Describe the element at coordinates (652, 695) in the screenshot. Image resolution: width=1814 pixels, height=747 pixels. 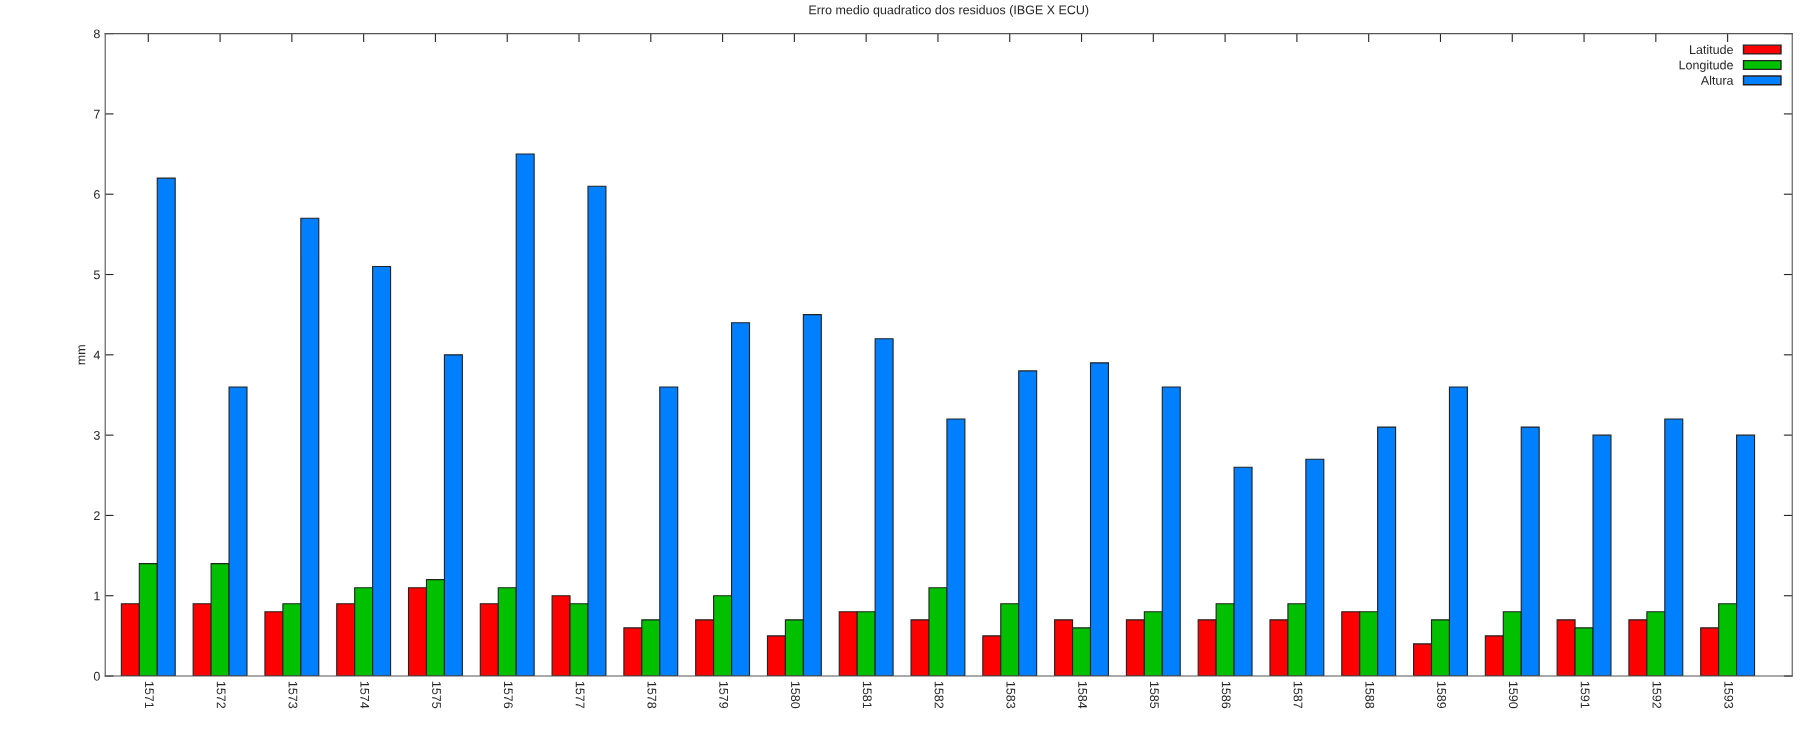
I see `x-tick-label: 1578` at that location.